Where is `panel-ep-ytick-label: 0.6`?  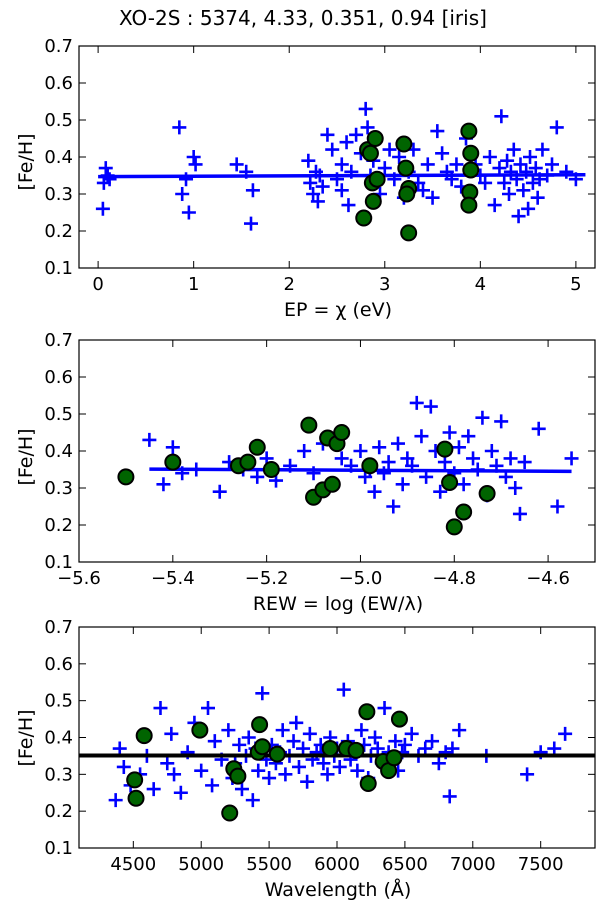 panel-ep-ytick-label: 0.6 is located at coordinates (58, 83).